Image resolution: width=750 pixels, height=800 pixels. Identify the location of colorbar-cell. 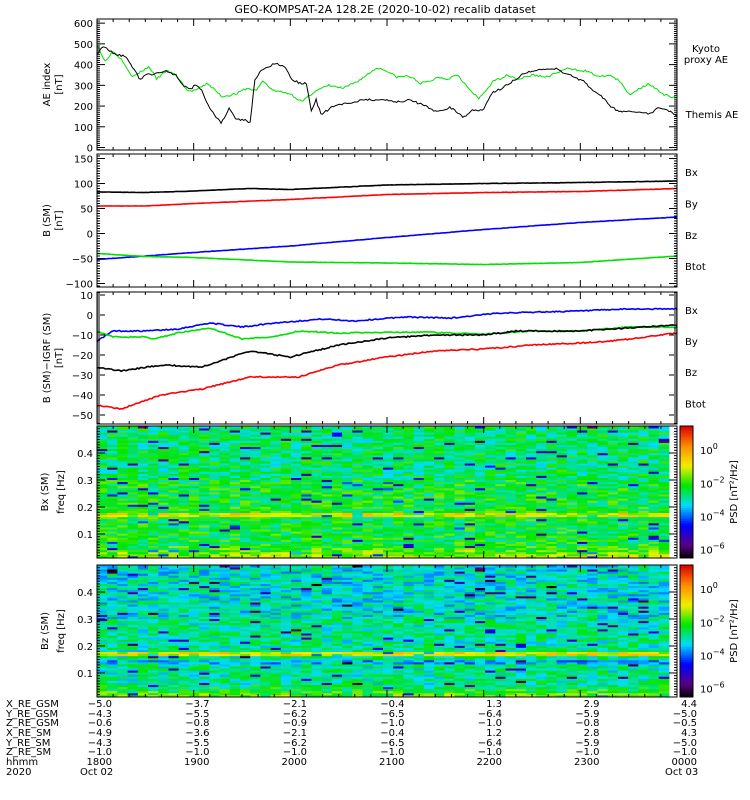
(686, 460).